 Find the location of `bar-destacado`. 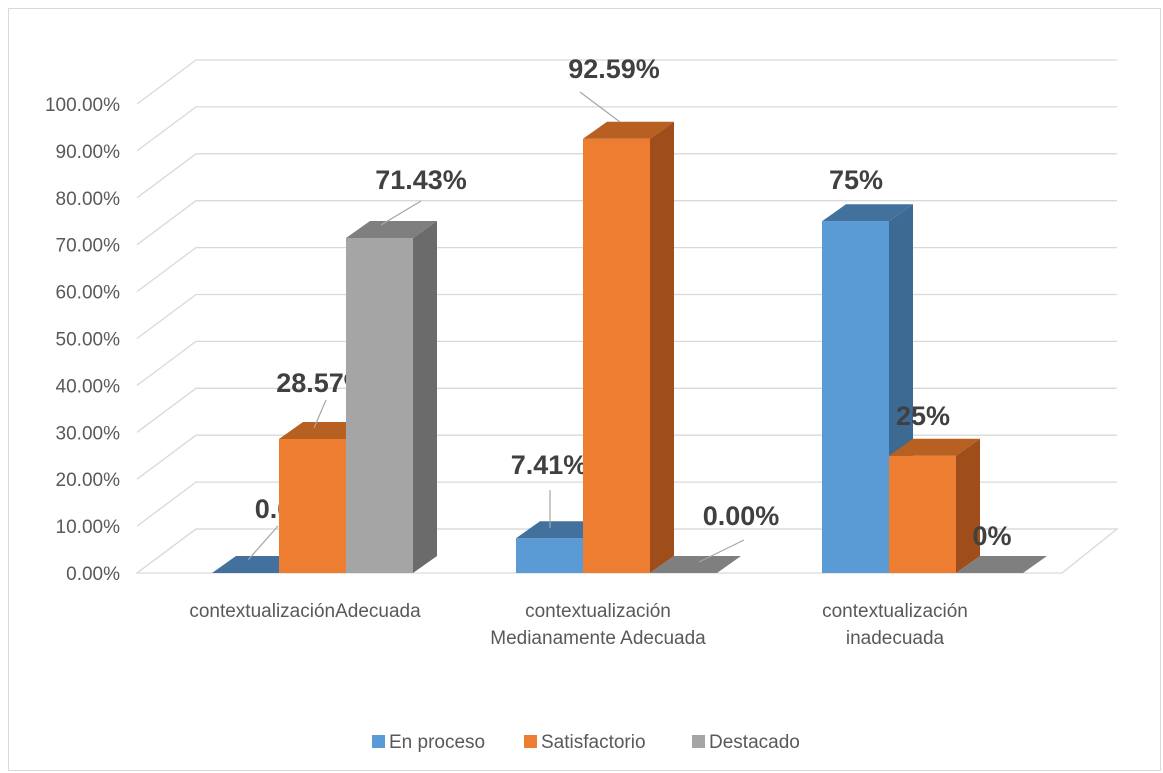

bar-destacado is located at coordinates (379, 405).